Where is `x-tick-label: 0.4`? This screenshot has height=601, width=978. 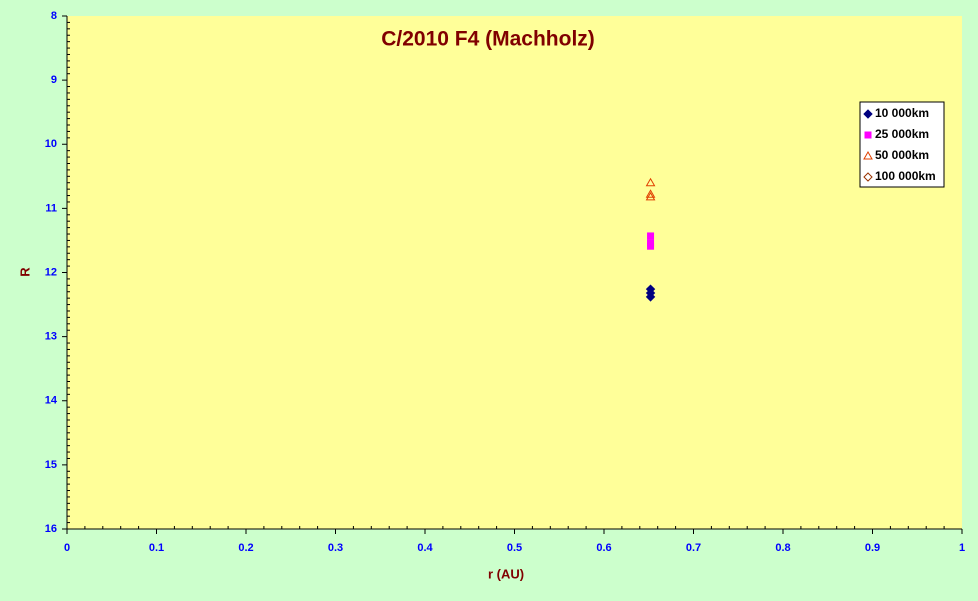 x-tick-label: 0.4 is located at coordinates (425, 548).